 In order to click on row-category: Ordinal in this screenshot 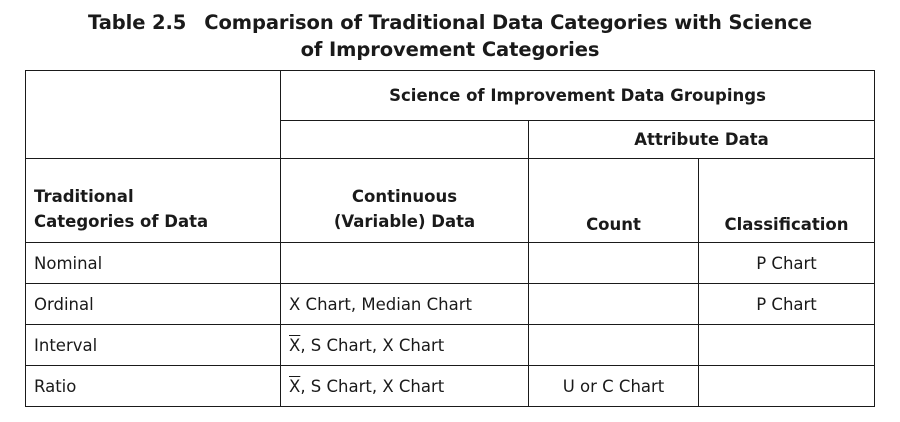, I will do `click(153, 304)`.